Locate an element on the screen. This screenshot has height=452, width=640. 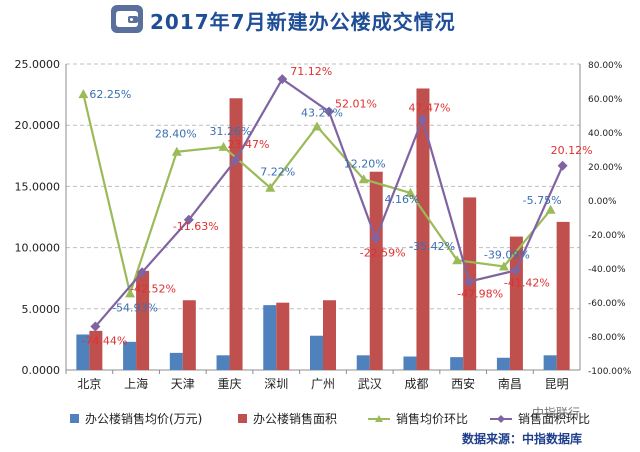
price-mom-label: -39.09% is located at coordinates (507, 254).